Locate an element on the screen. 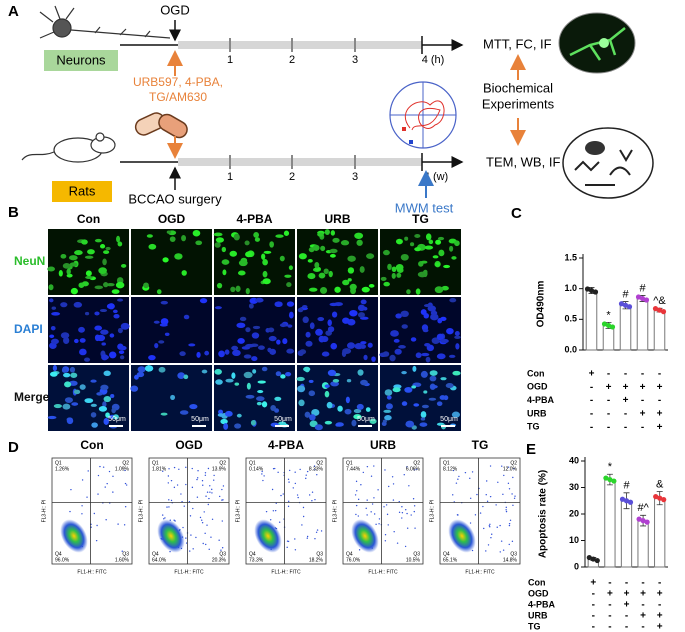 The height and width of the screenshot is (632, 685). week-tick: 3 is located at coordinates (355, 177).